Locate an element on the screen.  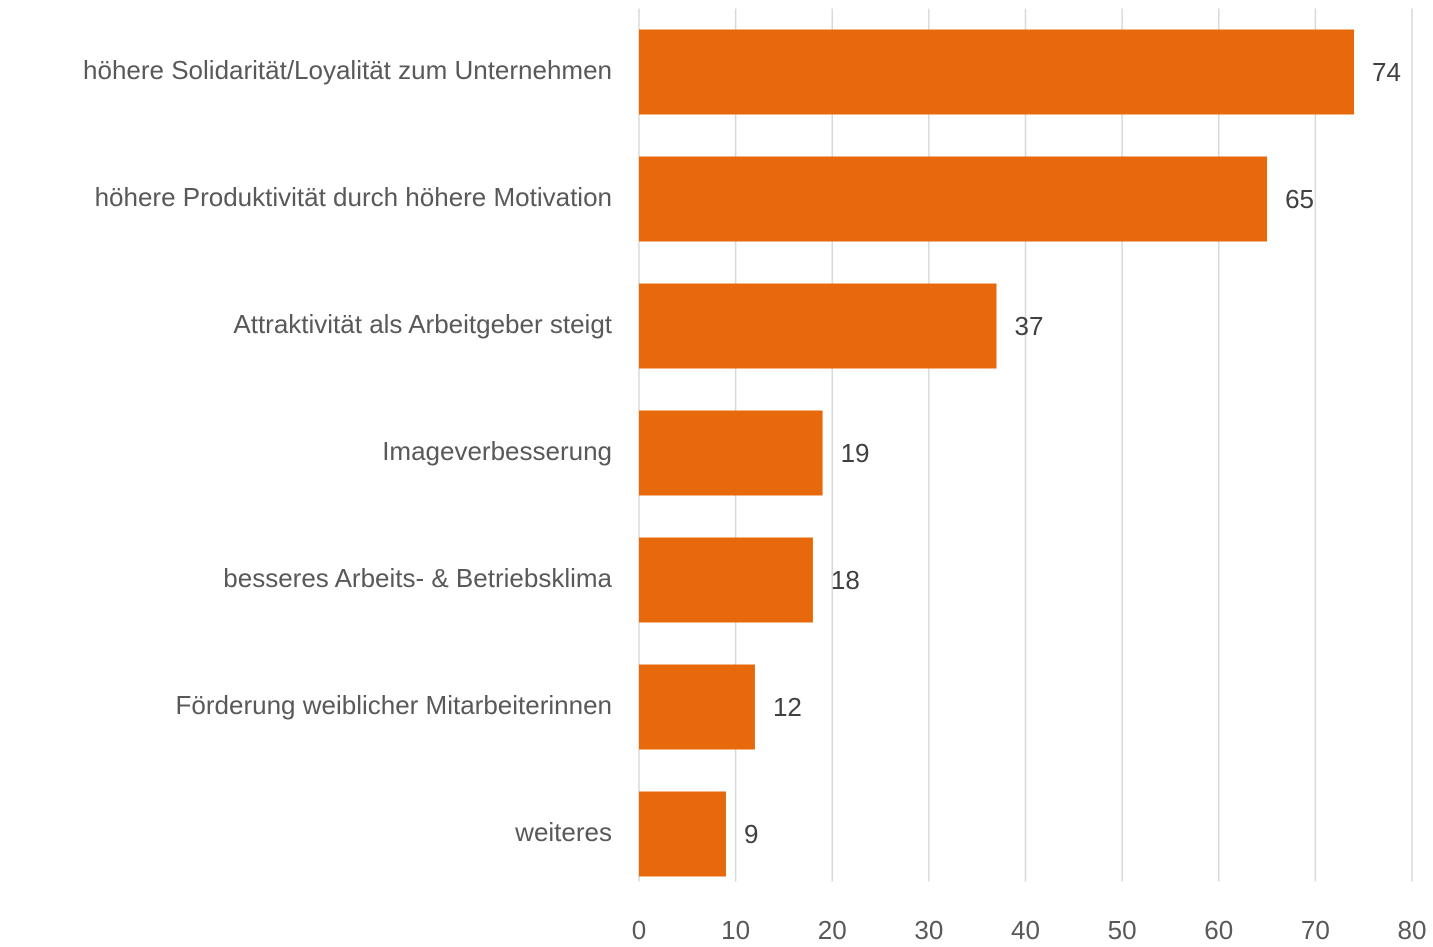
value-label: 9 is located at coordinates (751, 834).